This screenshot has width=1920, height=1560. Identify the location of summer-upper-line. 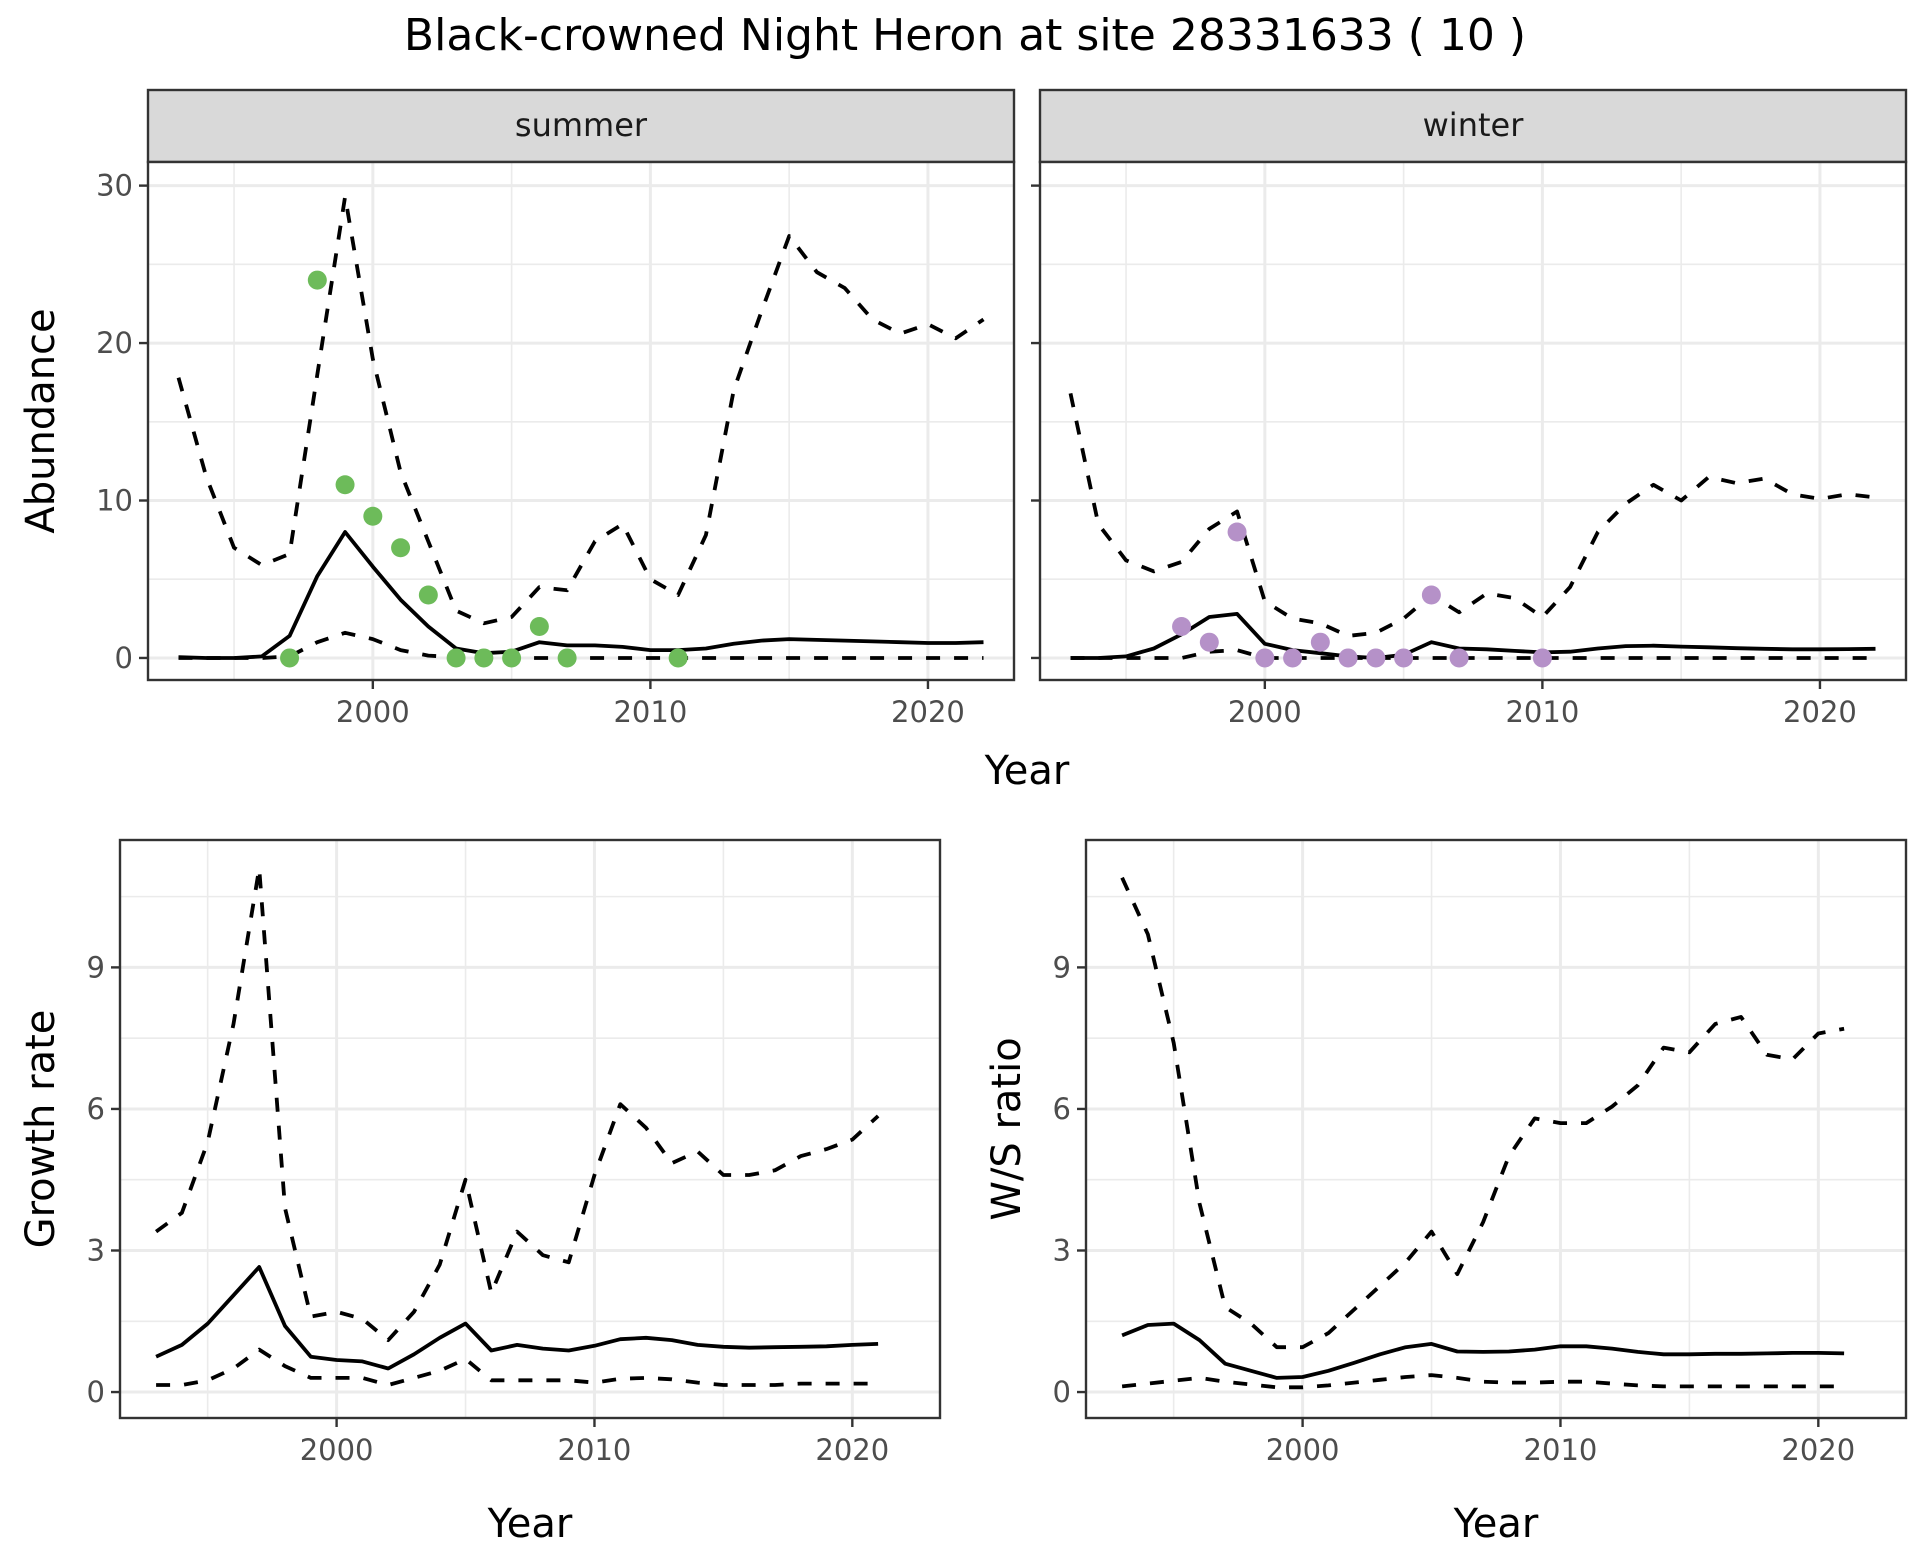
(580, 410).